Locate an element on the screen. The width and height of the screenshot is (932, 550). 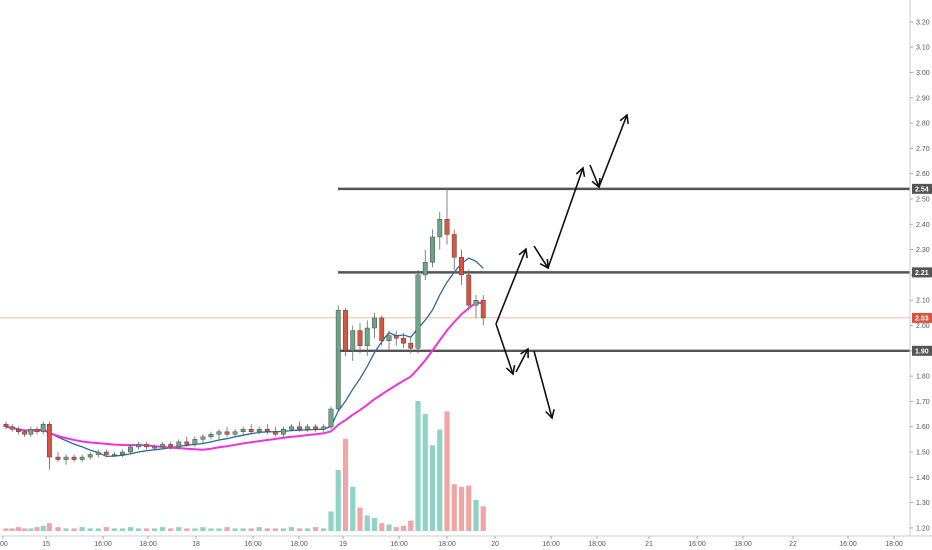
time-tick-label: 21 is located at coordinates (649, 544).